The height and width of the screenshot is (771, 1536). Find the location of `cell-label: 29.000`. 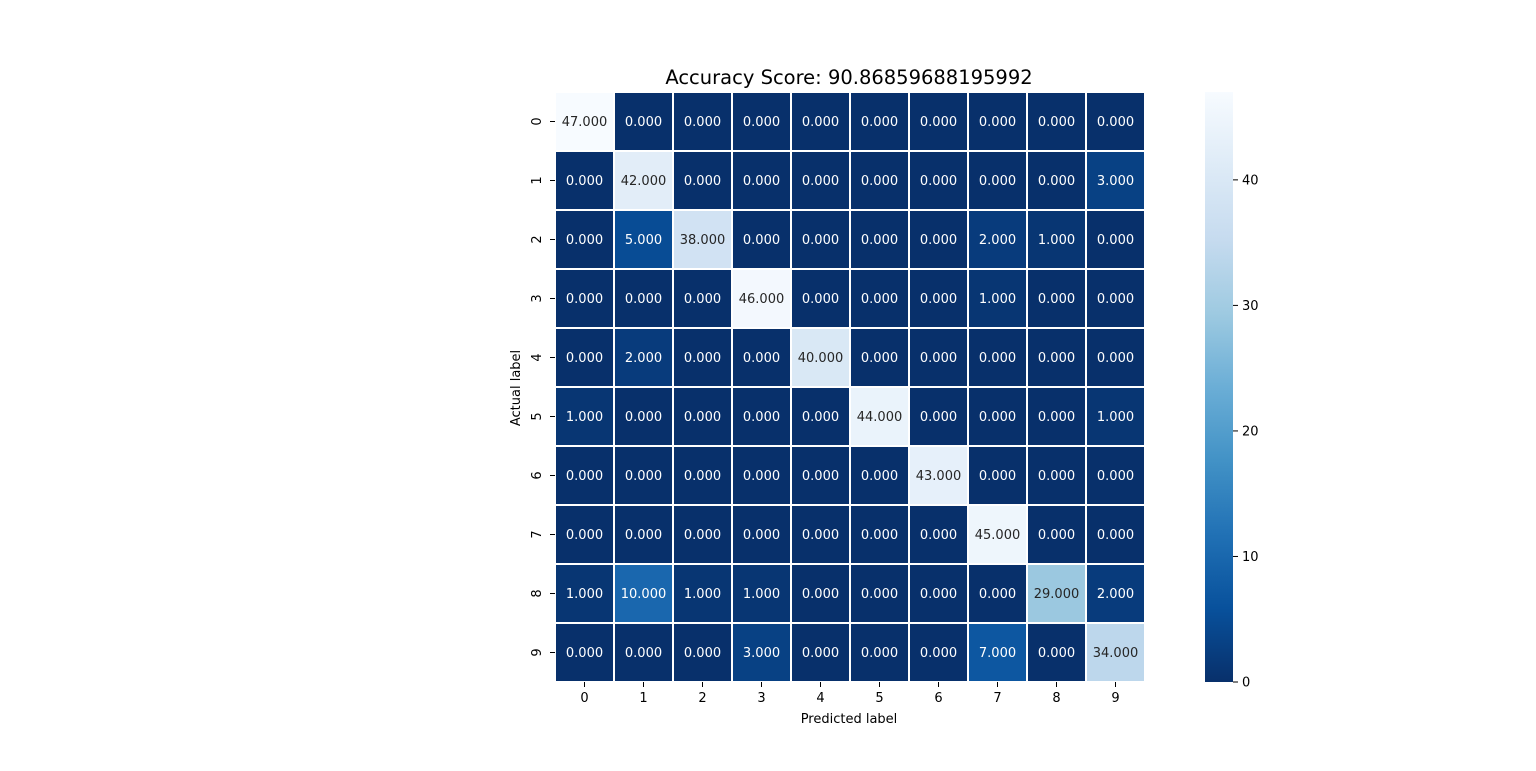

cell-label: 29.000 is located at coordinates (1057, 594).